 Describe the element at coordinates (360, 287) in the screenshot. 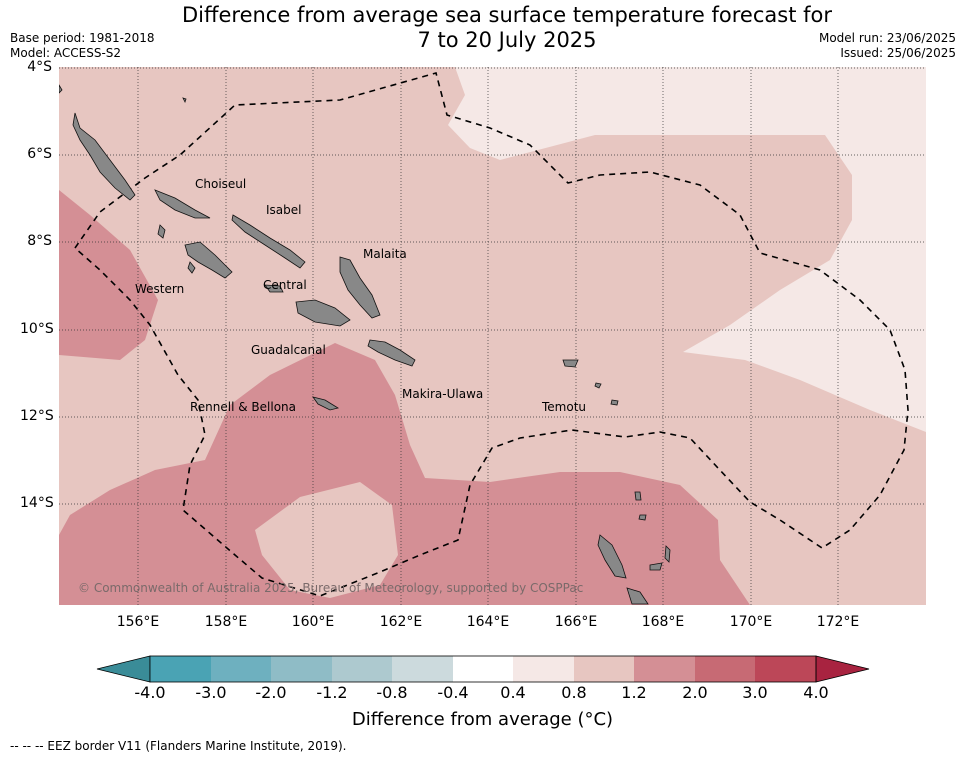

I see `island-malaita` at that location.